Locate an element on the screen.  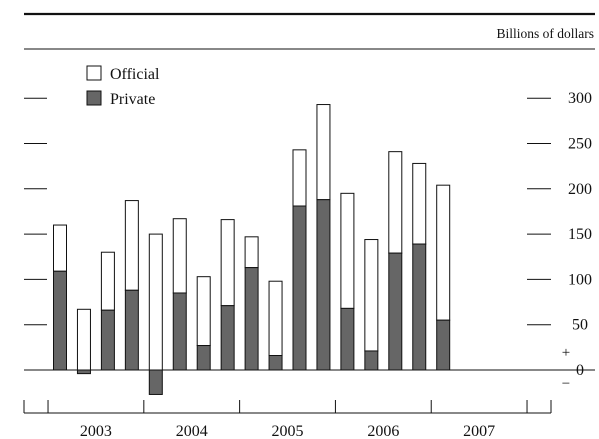
x-axis is located at coordinates (287, 407).